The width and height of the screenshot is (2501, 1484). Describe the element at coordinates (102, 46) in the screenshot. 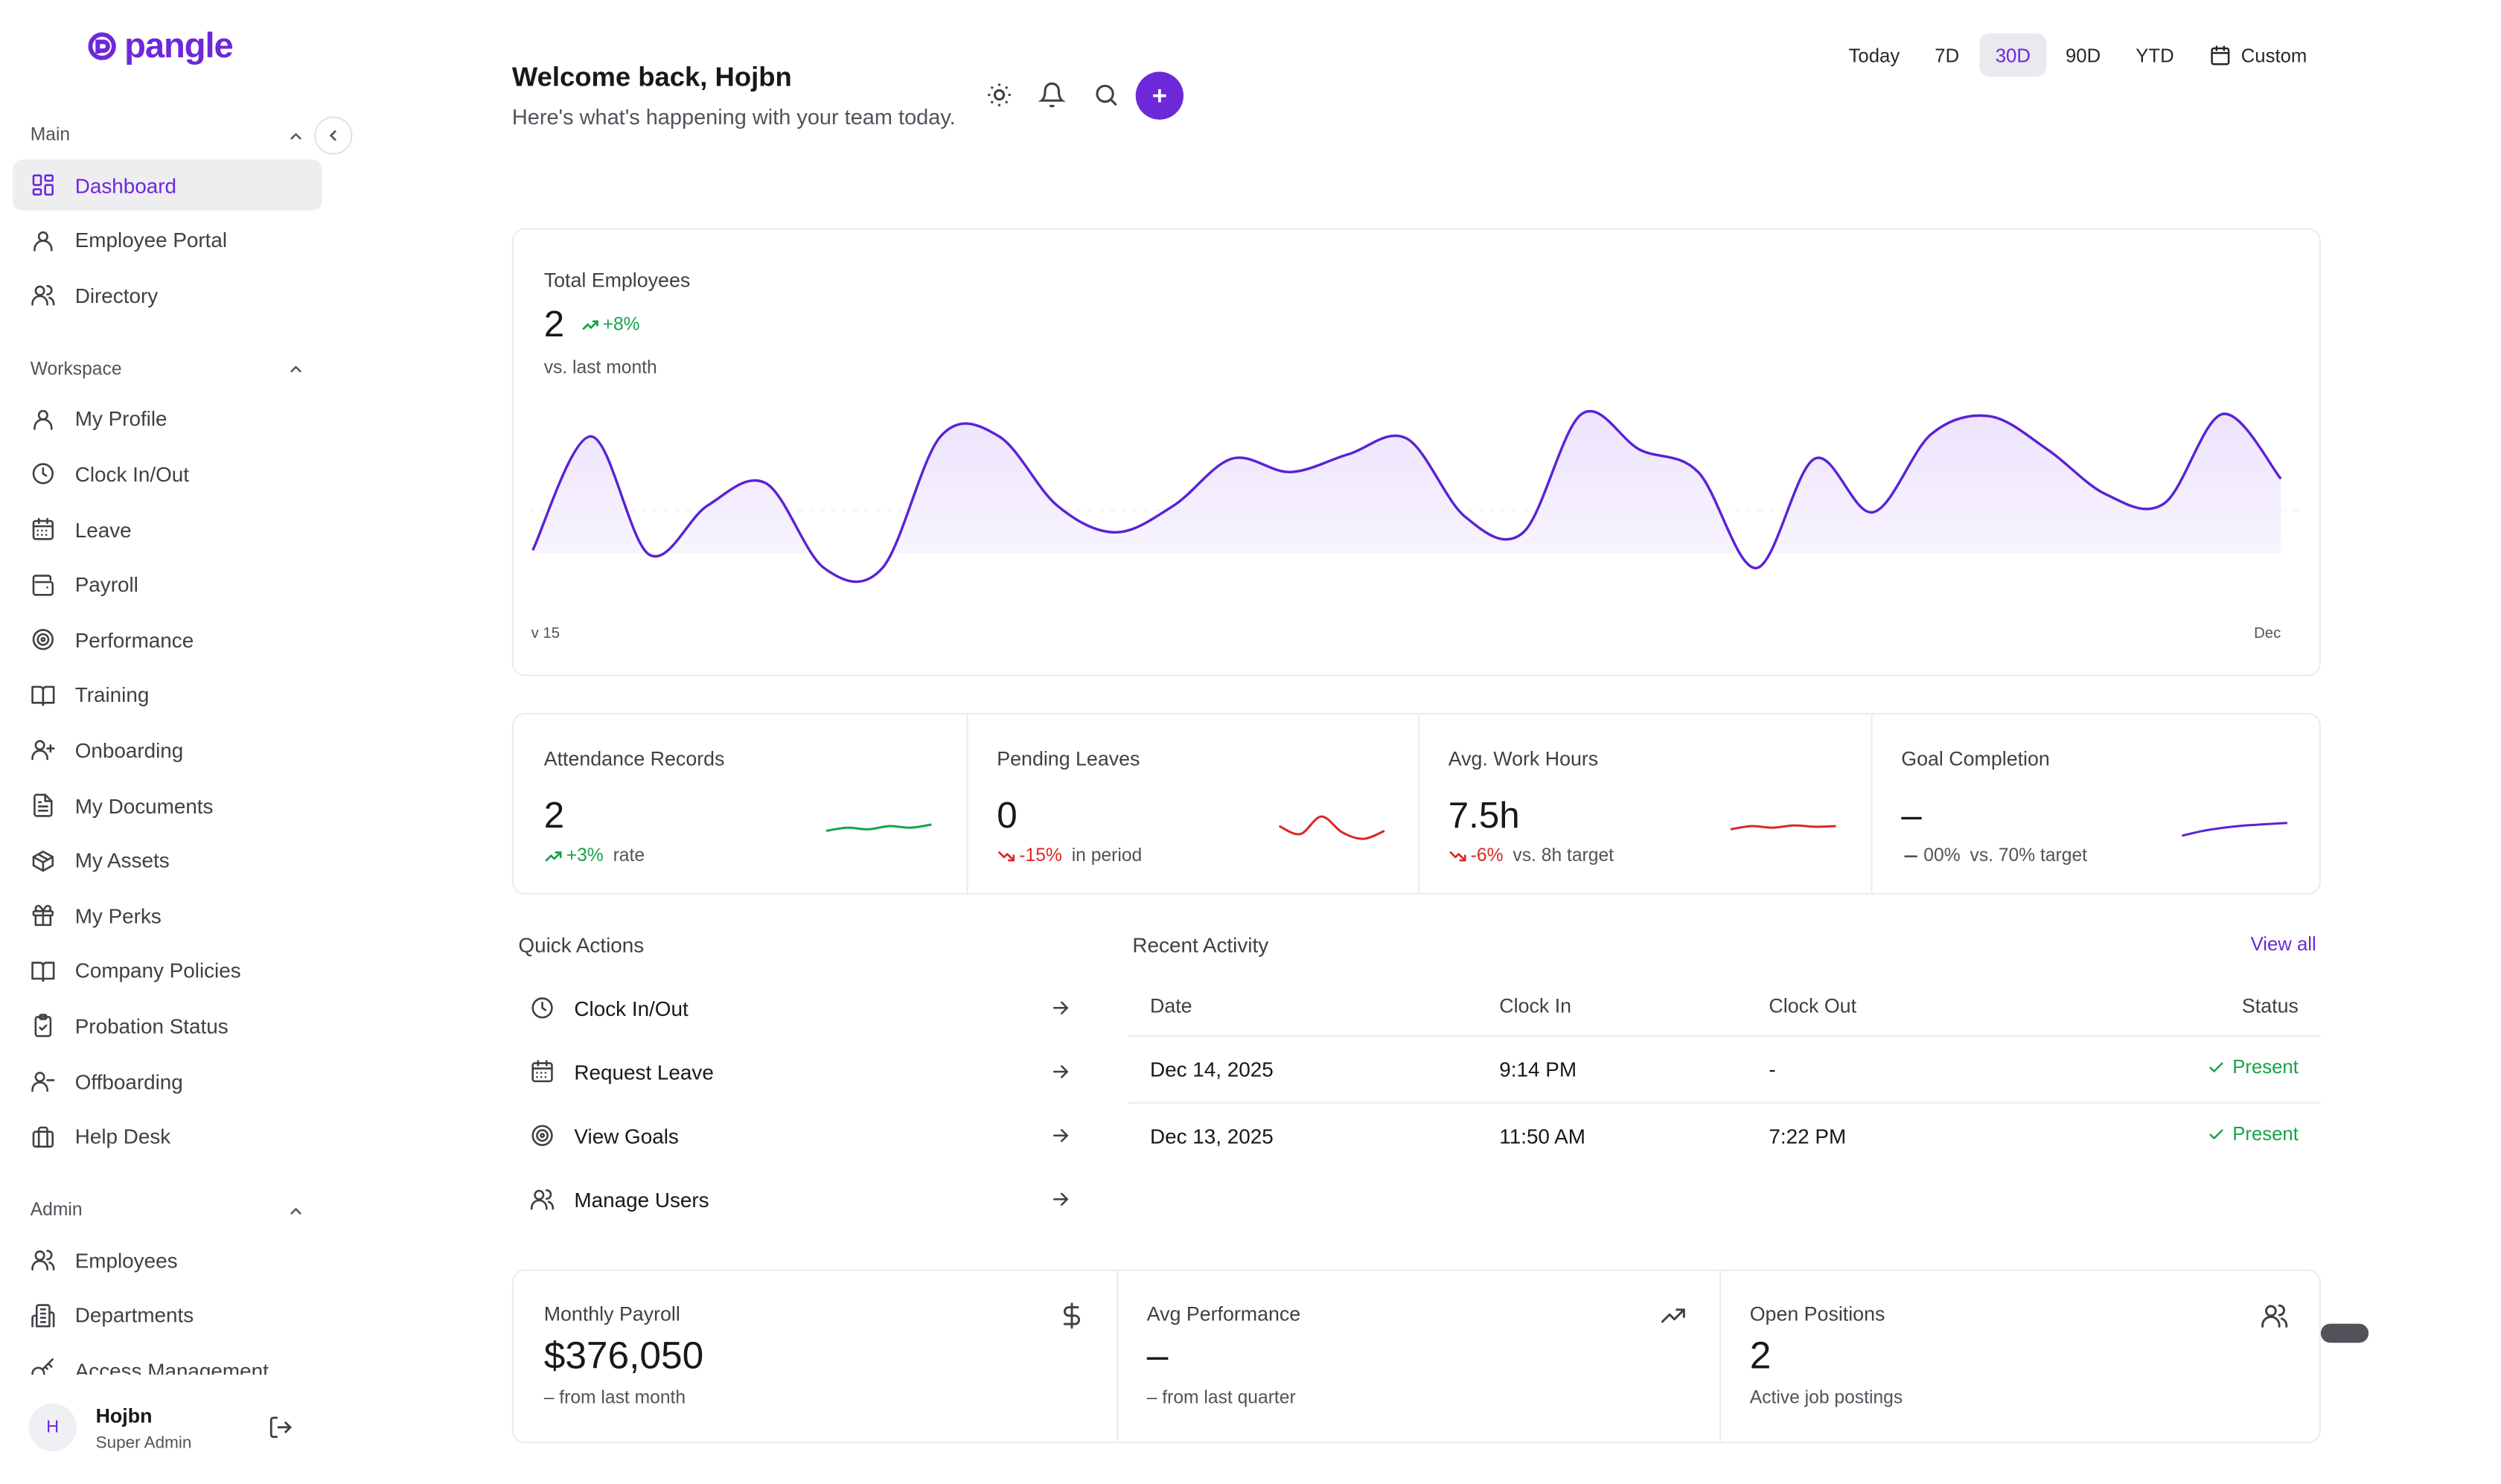

I see `pangle-logo-icon` at that location.